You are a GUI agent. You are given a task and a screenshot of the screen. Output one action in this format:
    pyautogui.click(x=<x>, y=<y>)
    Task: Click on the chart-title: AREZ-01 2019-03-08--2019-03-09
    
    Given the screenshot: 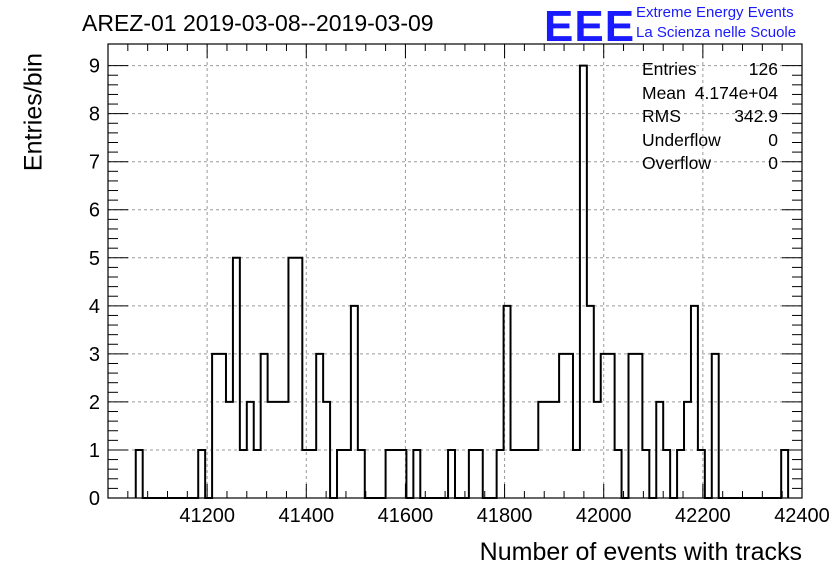 What is the action you would take?
    pyautogui.click(x=258, y=23)
    